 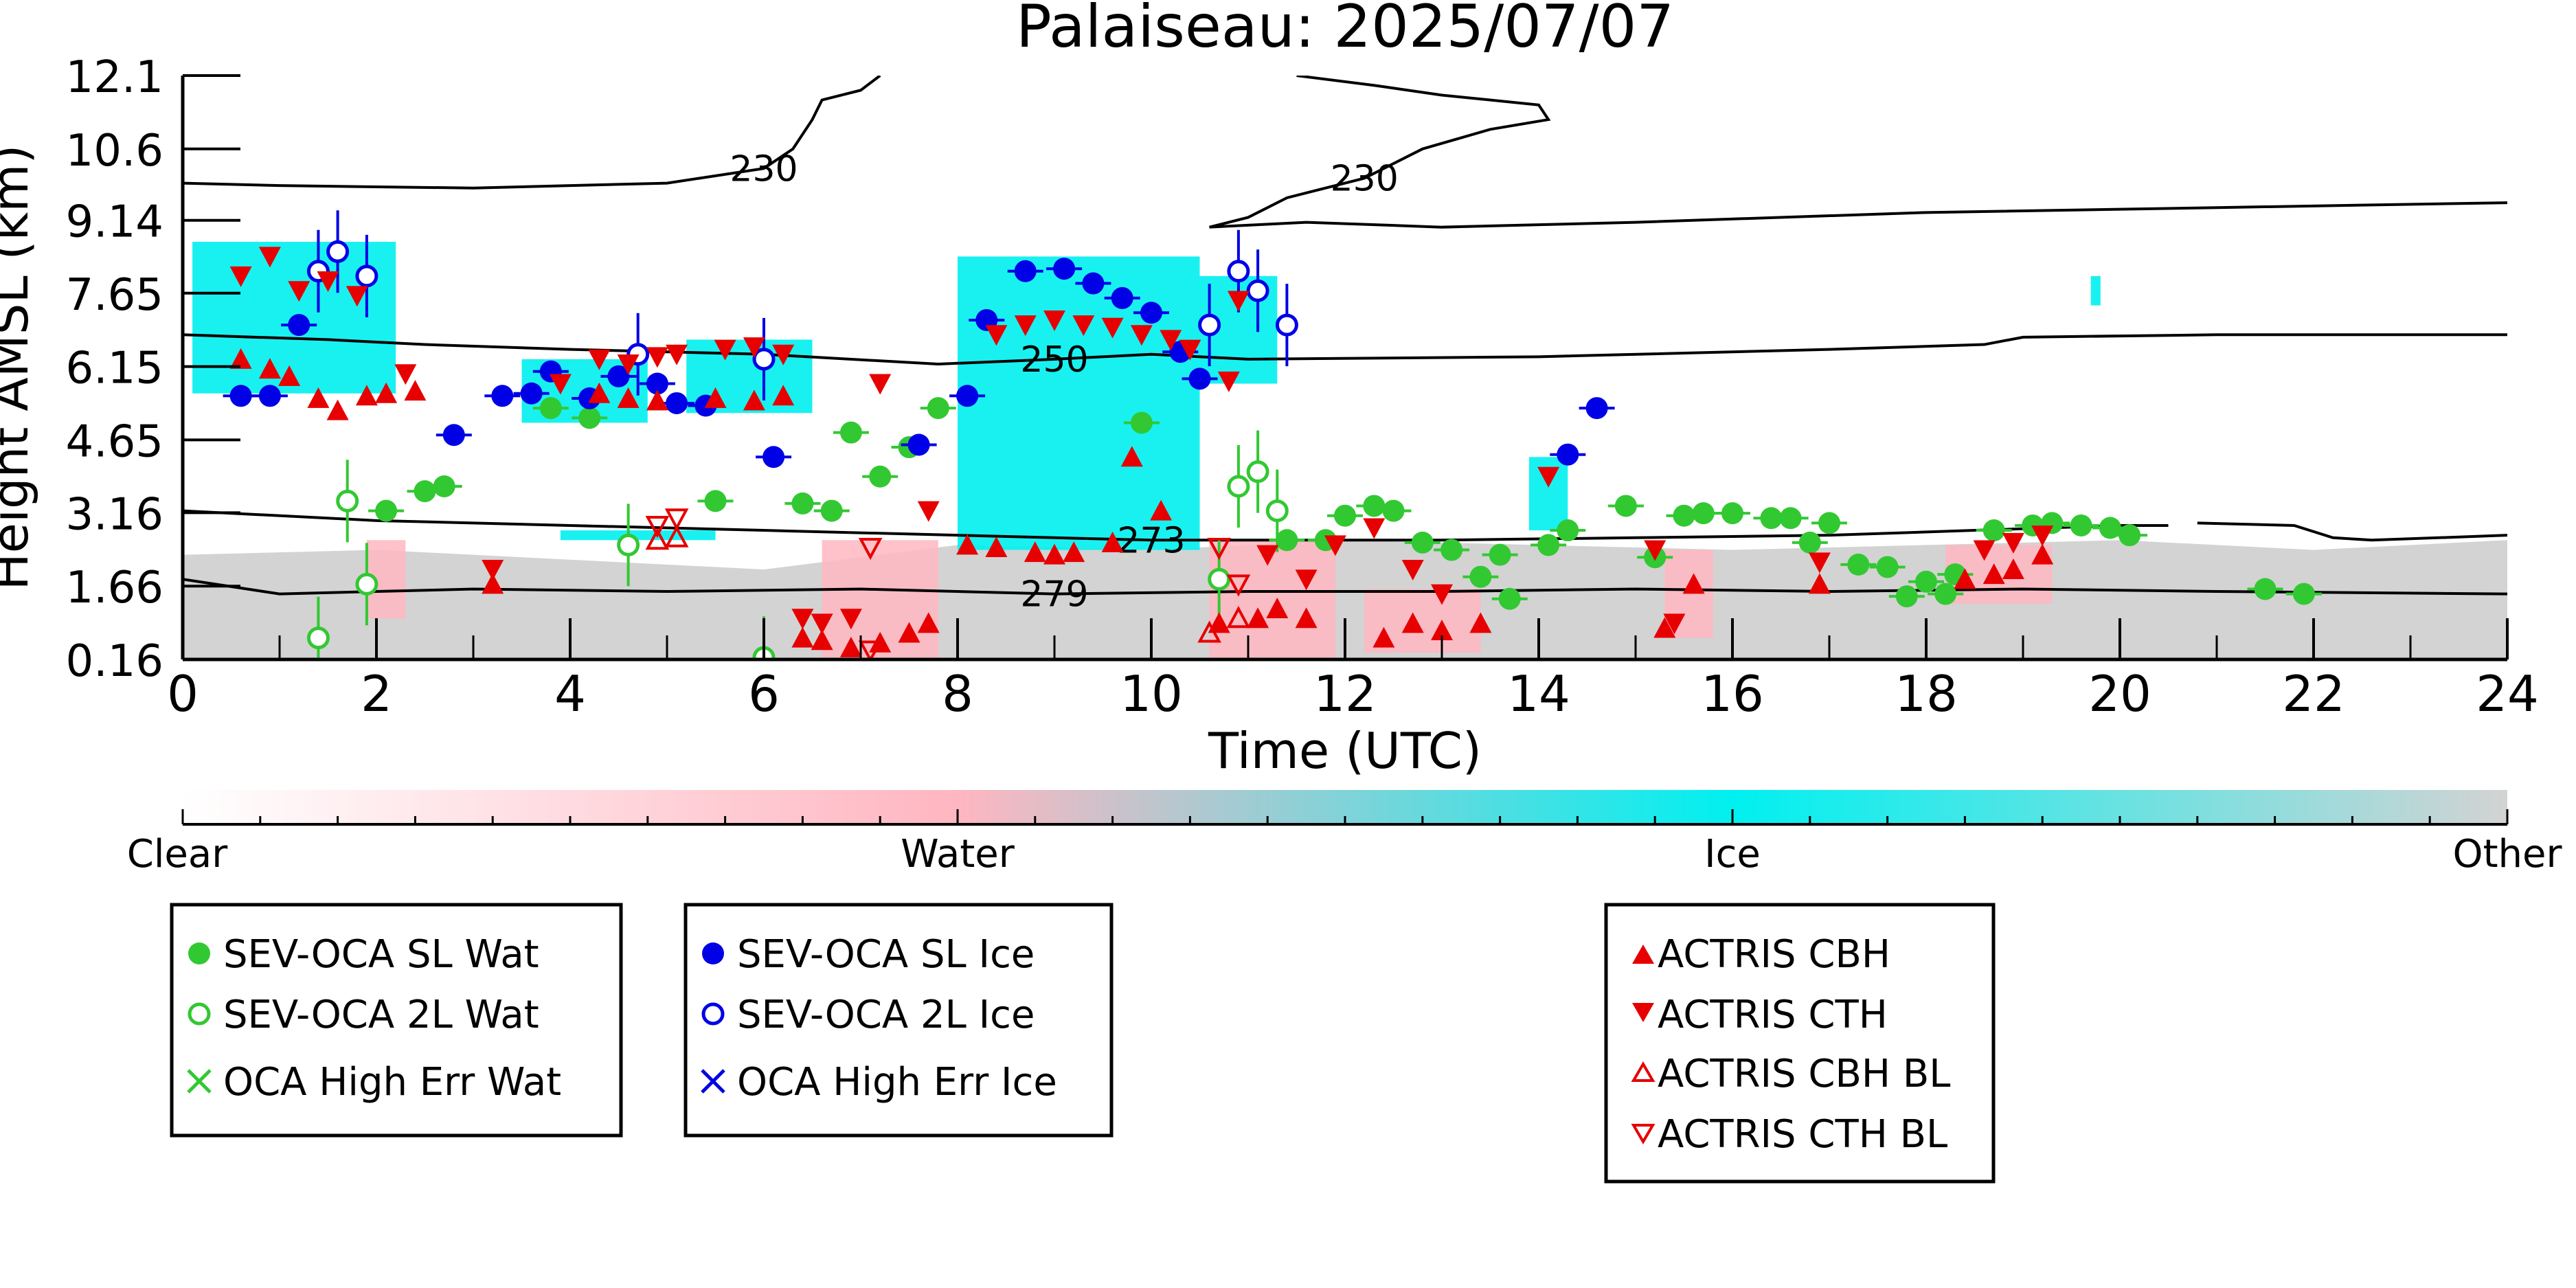 I want to click on legend-marker-higherr-ice, so click(x=713, y=1081).